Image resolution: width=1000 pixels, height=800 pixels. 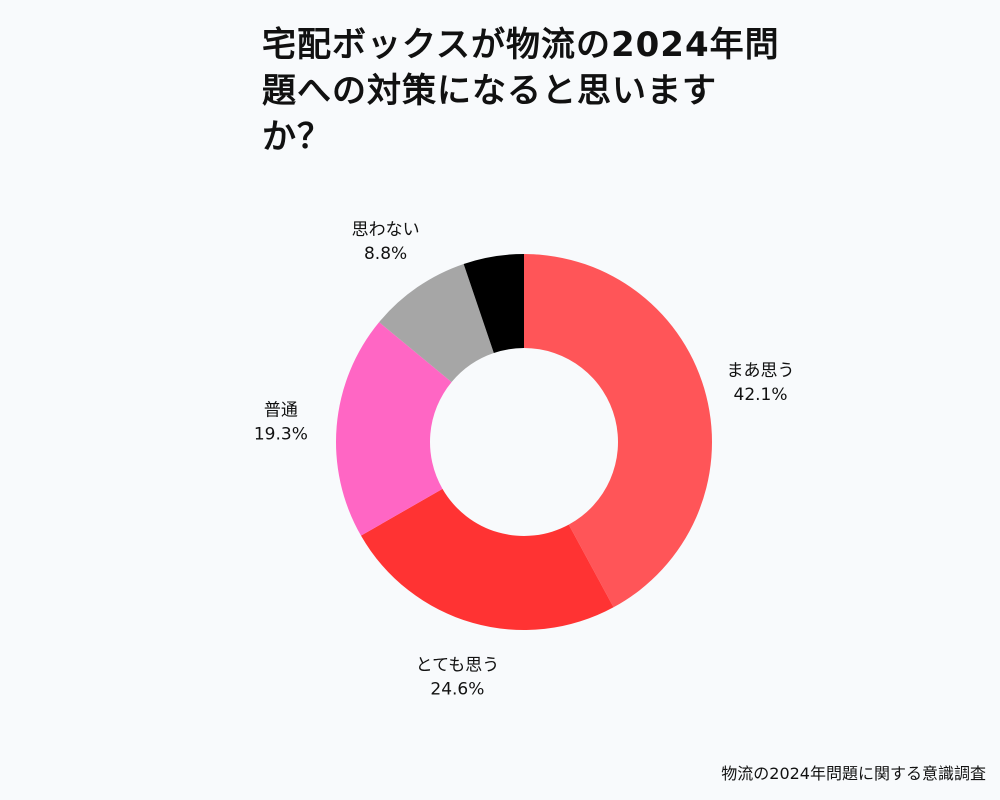 I want to click on slice-label-2: 普通, so click(x=281, y=410).